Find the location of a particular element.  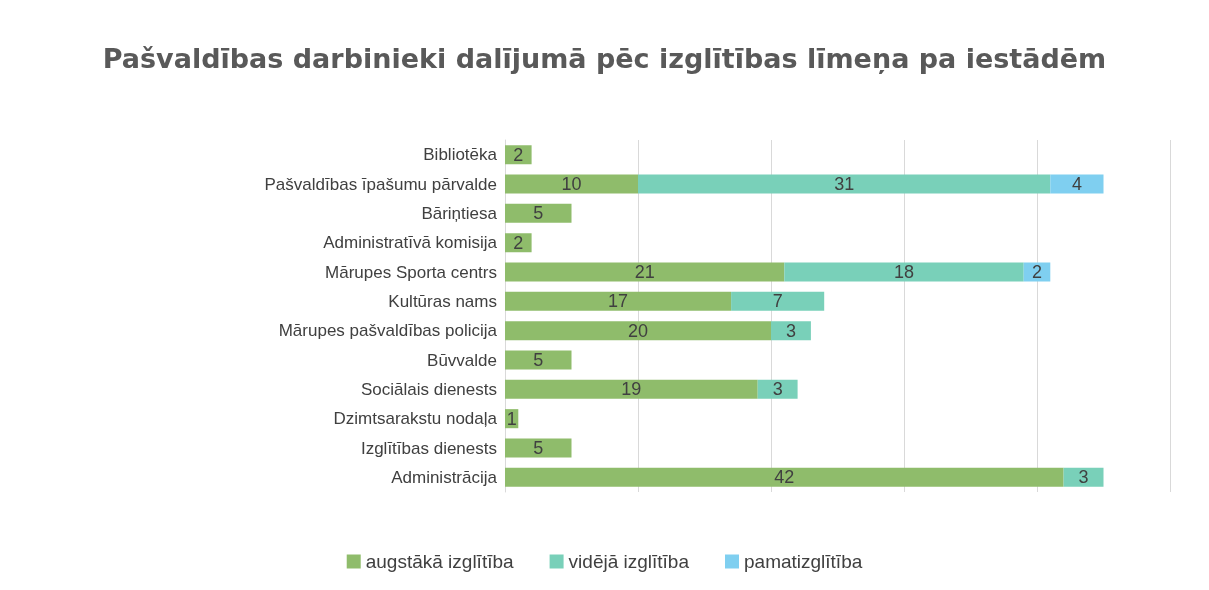

data-label: 20 is located at coordinates (638, 330).